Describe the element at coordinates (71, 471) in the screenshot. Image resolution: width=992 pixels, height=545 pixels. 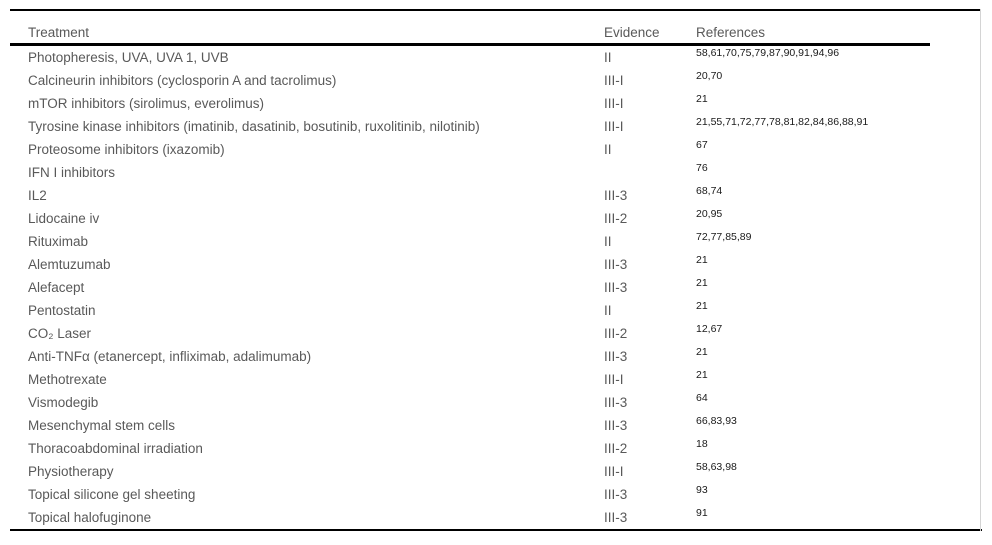
I see `treatment-cell: Physiotherapy` at that location.